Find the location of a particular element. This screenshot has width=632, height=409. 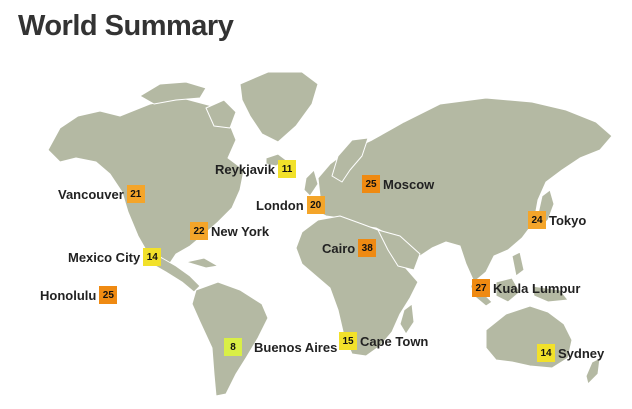

city-marker-vancouver: Vancouver 21 is located at coordinates (101, 194).